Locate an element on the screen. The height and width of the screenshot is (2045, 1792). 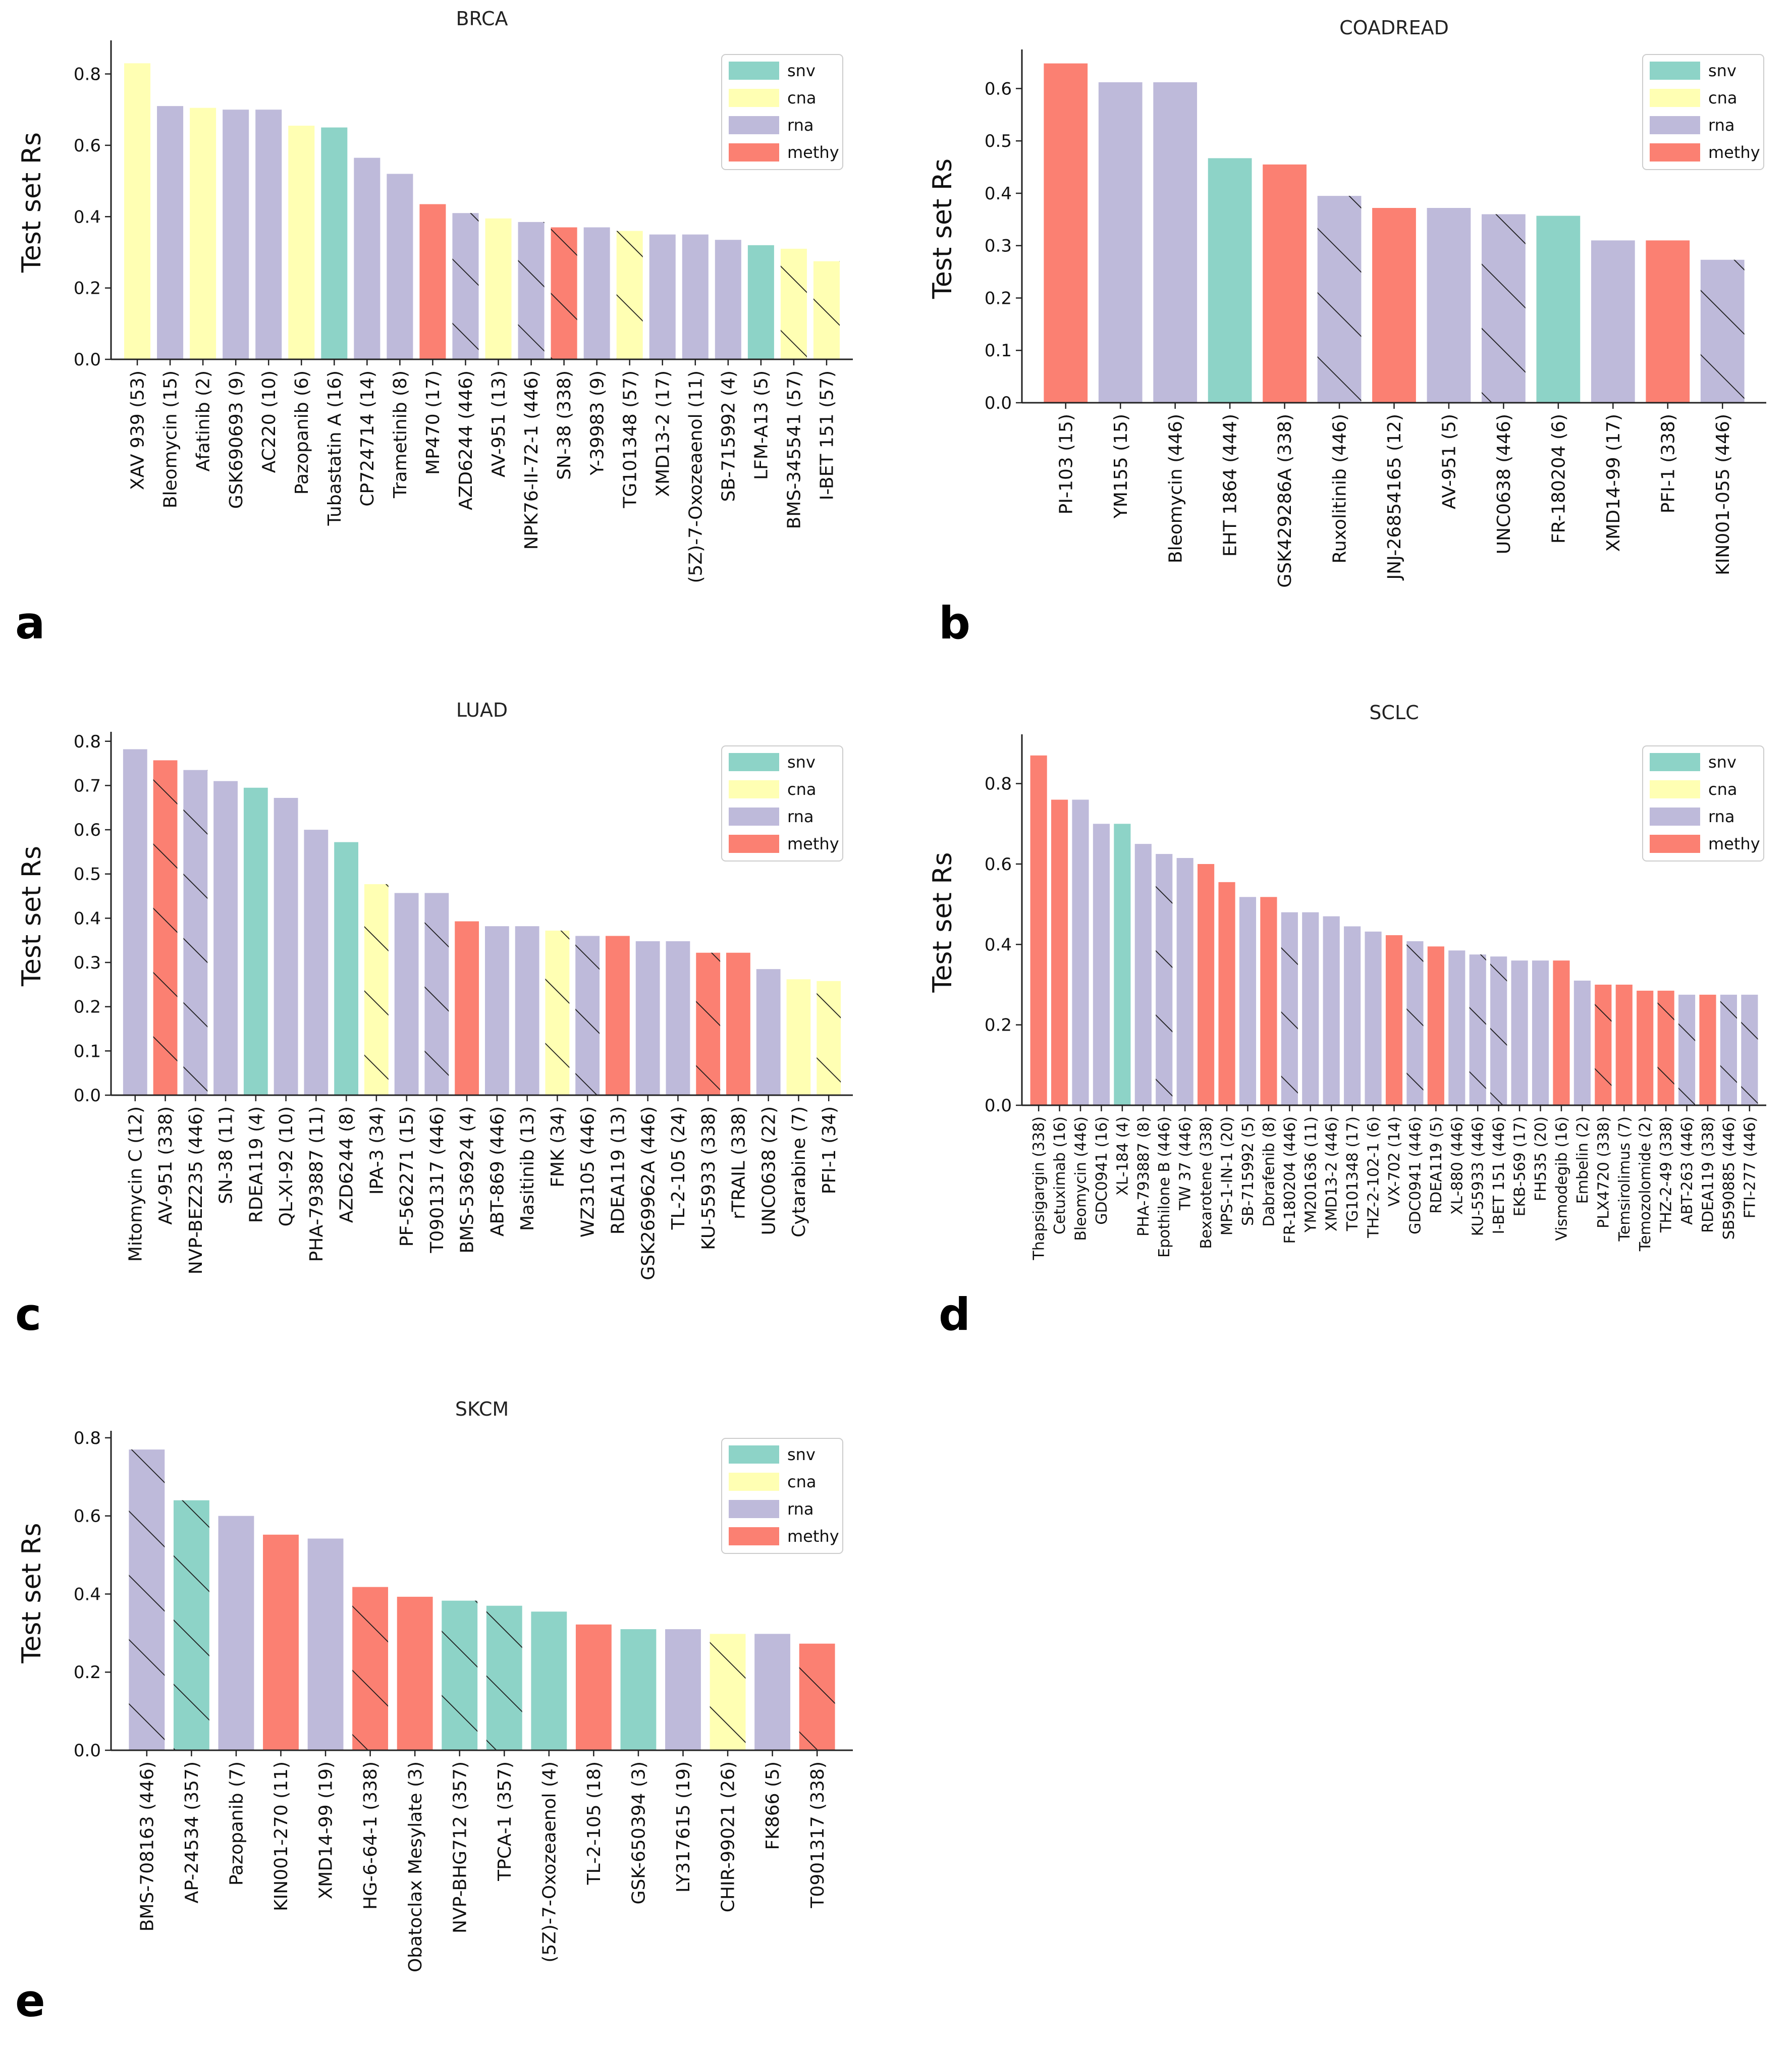
x-tick-label: LFM-A13 (5) is located at coordinates (762, 425).